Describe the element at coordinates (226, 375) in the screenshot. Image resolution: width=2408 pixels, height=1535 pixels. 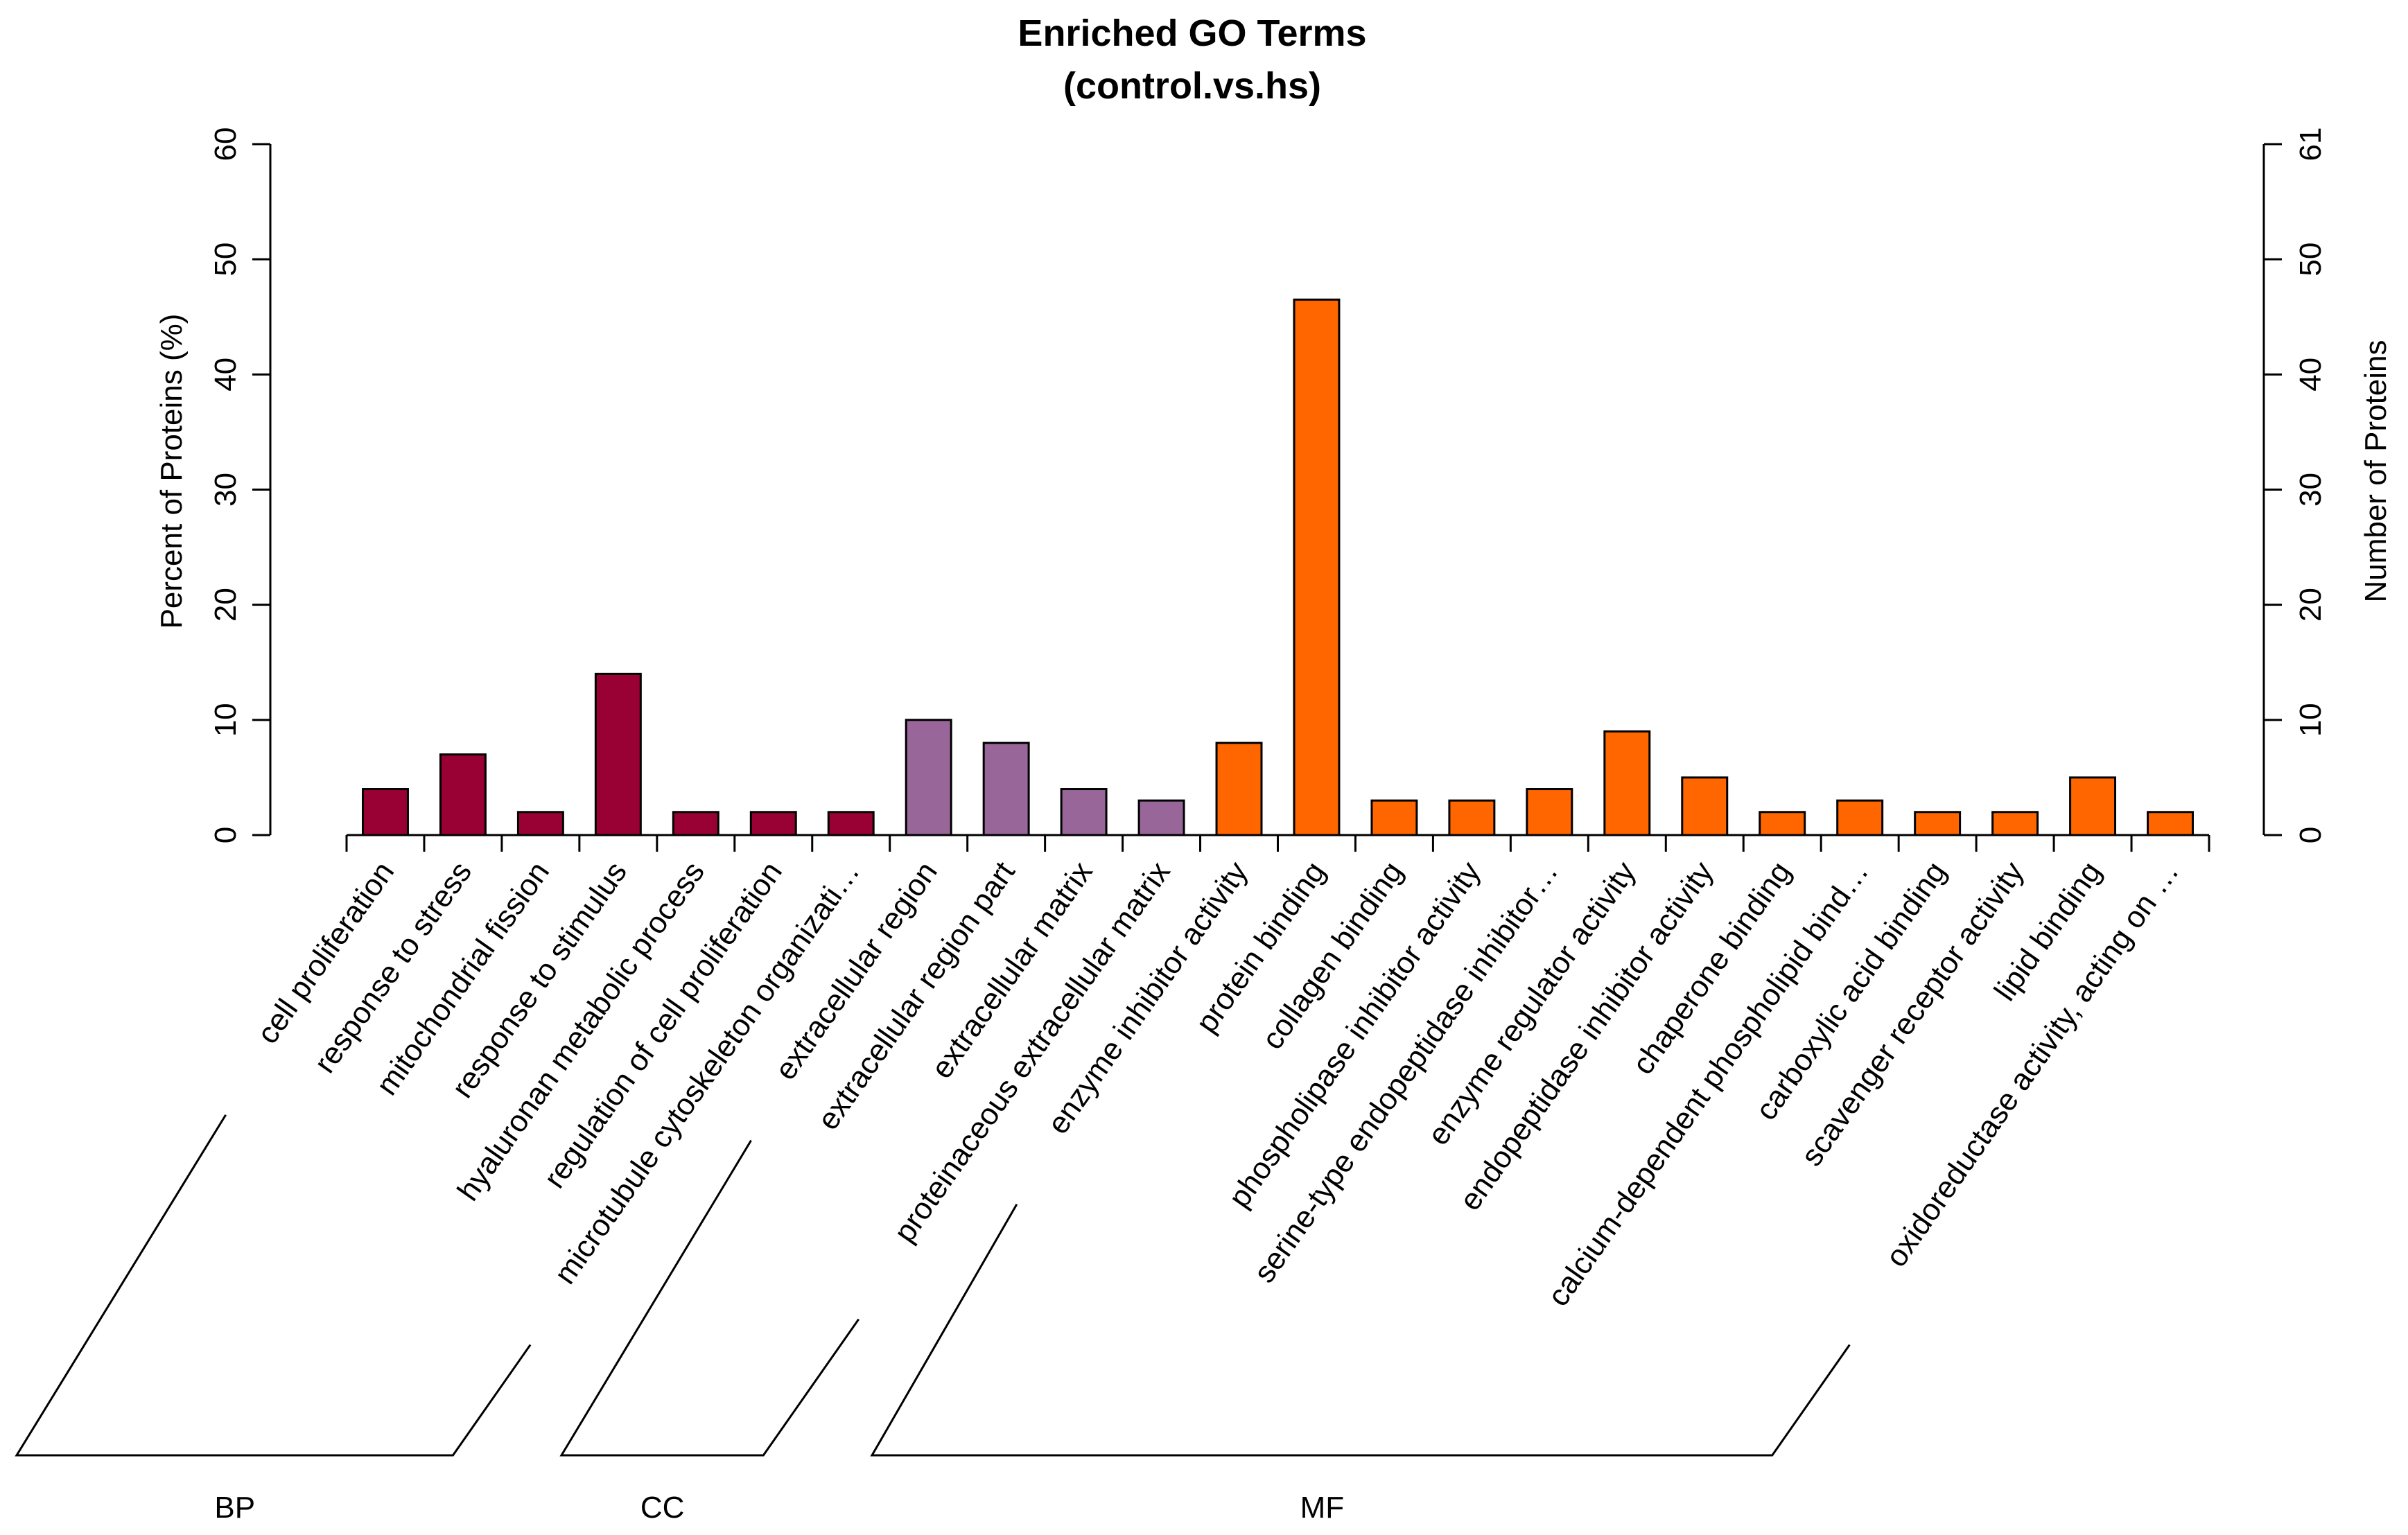
I see `left-tick-label: 40` at that location.